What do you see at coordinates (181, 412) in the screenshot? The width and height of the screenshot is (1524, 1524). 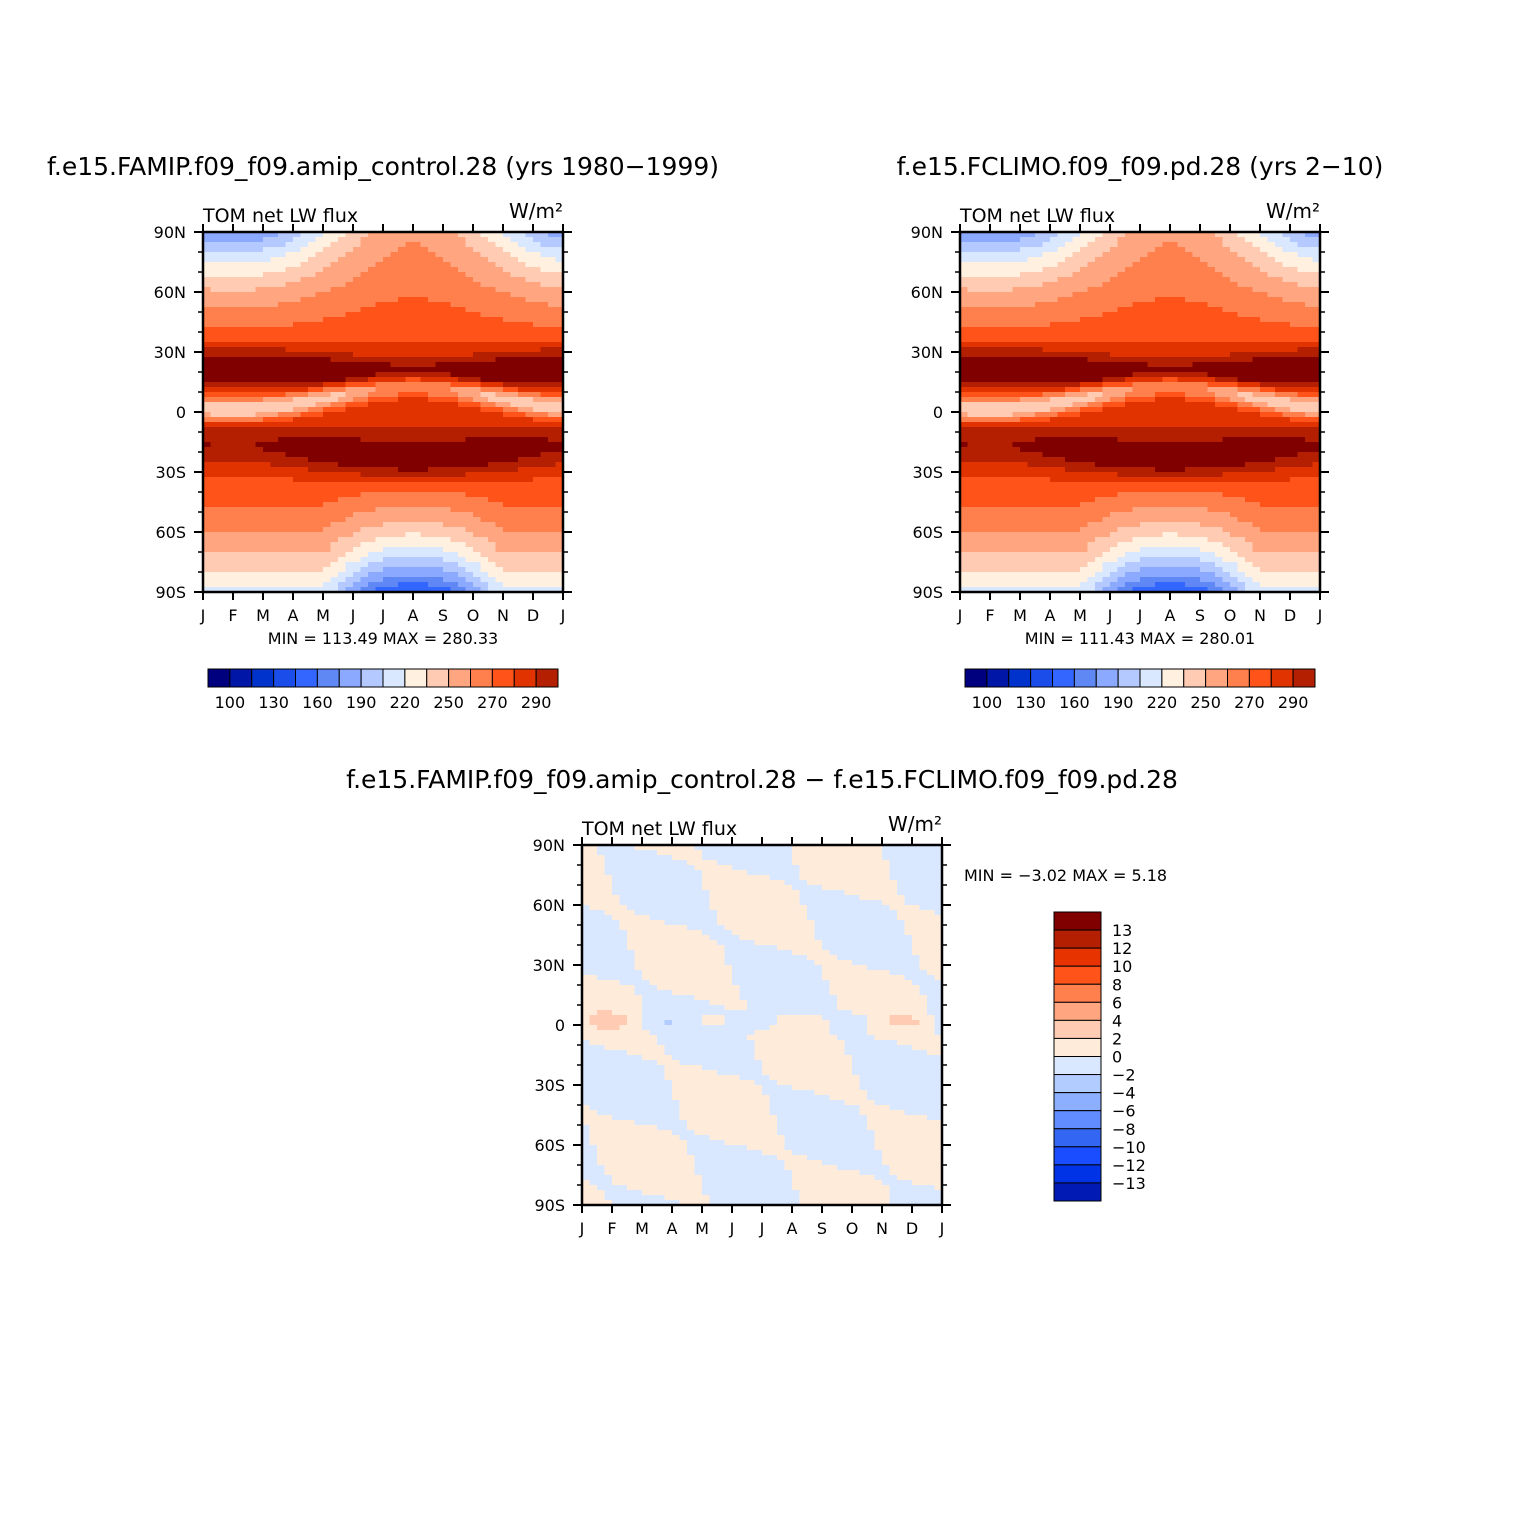 I see `y-tick-label: 0` at bounding box center [181, 412].